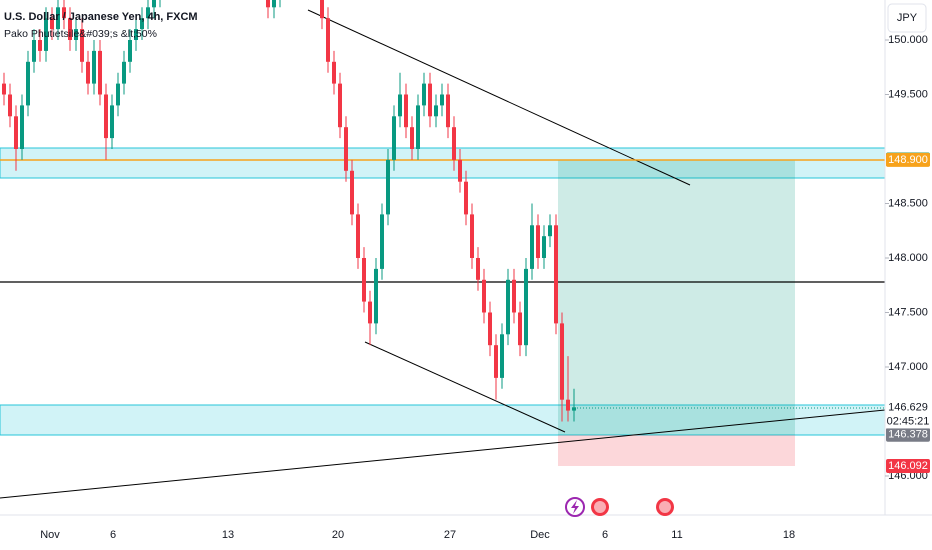  I want to click on price-tag-label: 146.378, so click(908, 435).